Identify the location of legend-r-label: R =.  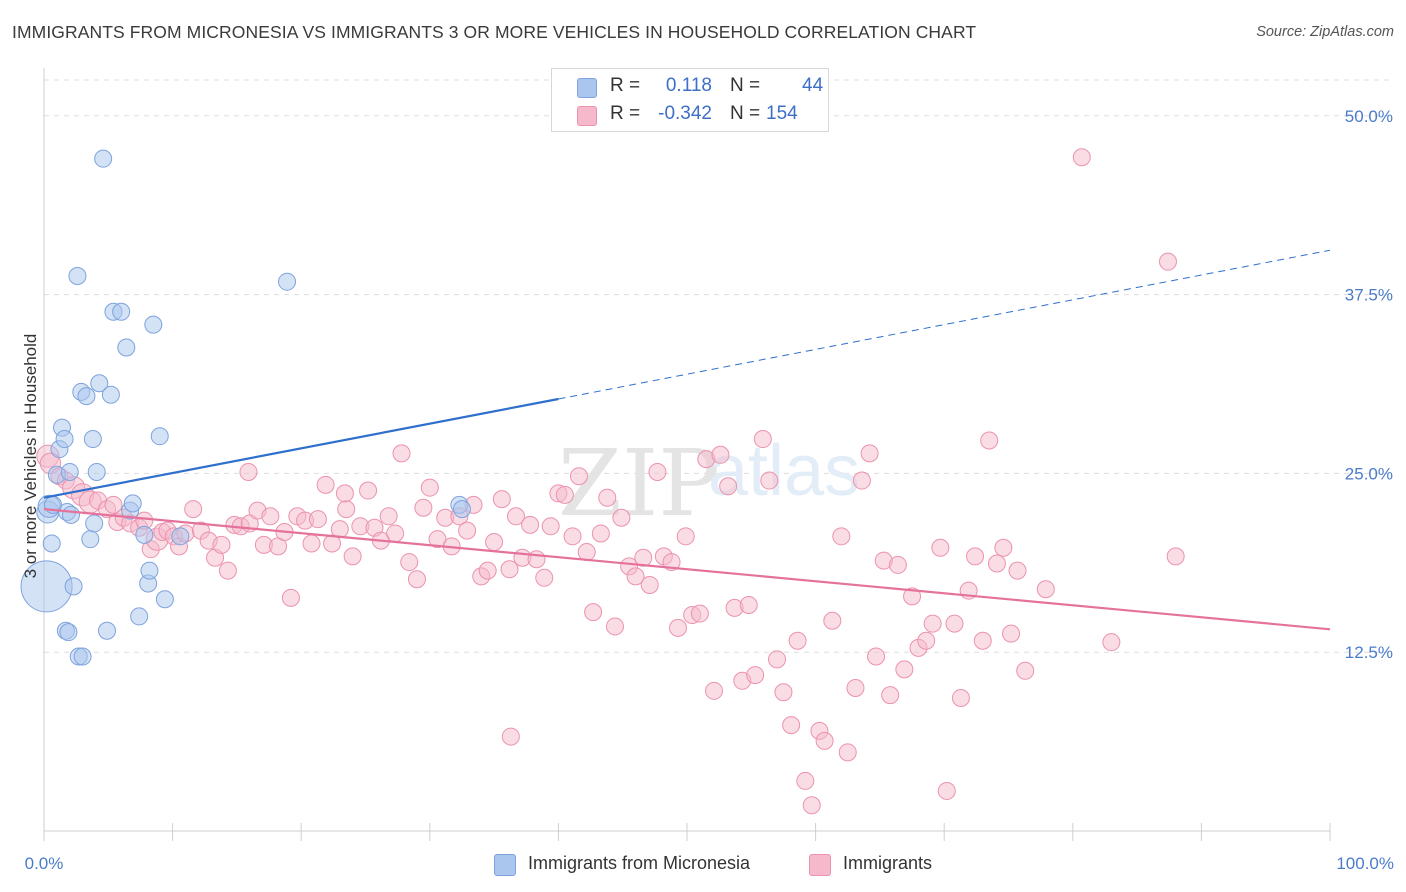
(625, 113).